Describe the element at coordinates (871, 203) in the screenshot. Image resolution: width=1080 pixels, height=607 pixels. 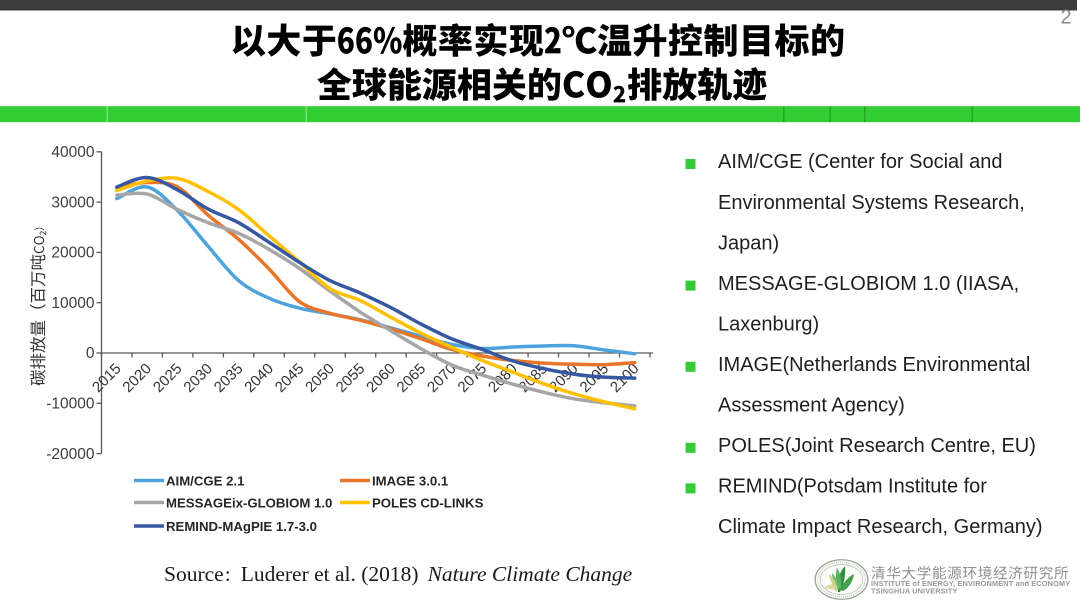
I see `svg-text:Environmental Systems Research: Environmental Systems Research,` at that location.